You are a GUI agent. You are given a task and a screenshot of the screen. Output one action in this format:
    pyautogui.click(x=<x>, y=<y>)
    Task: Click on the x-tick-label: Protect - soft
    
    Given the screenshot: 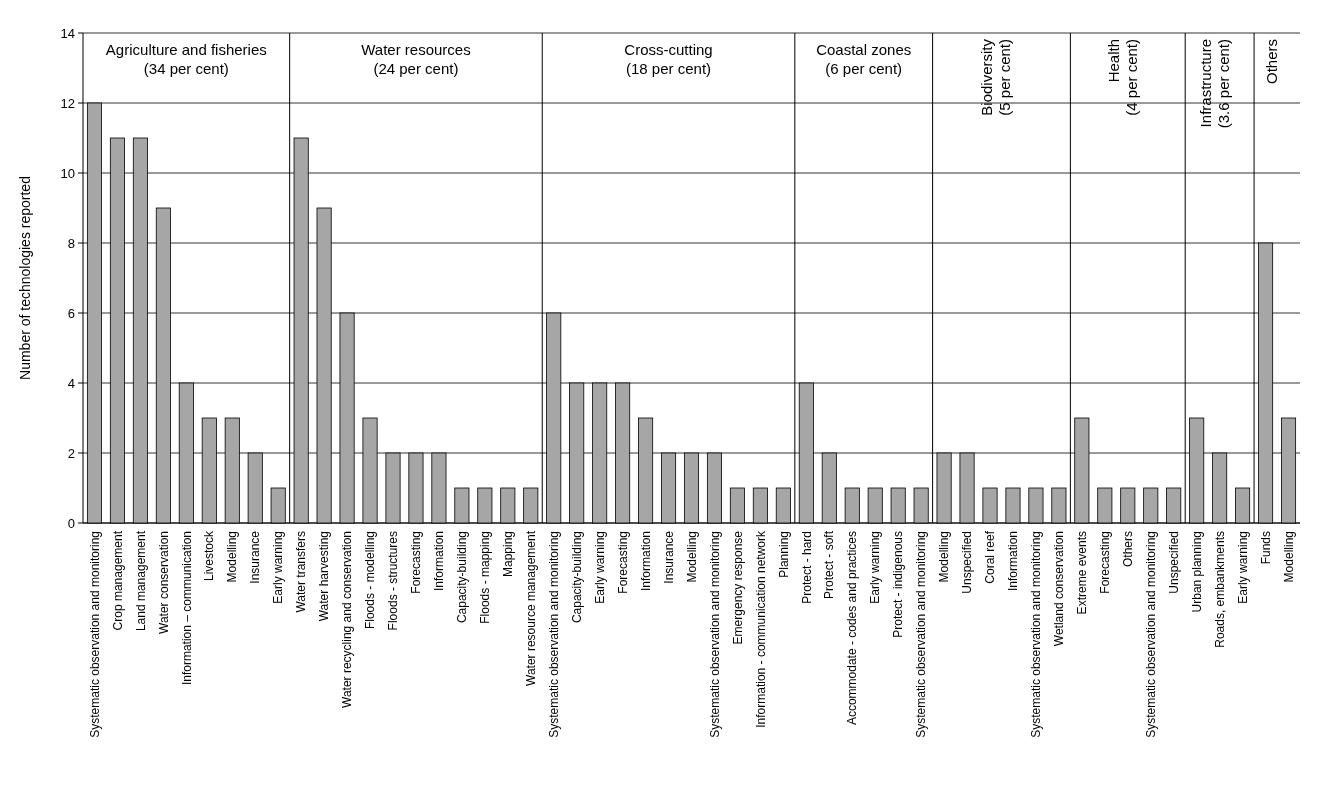 What is the action you would take?
    pyautogui.click(x=829, y=565)
    